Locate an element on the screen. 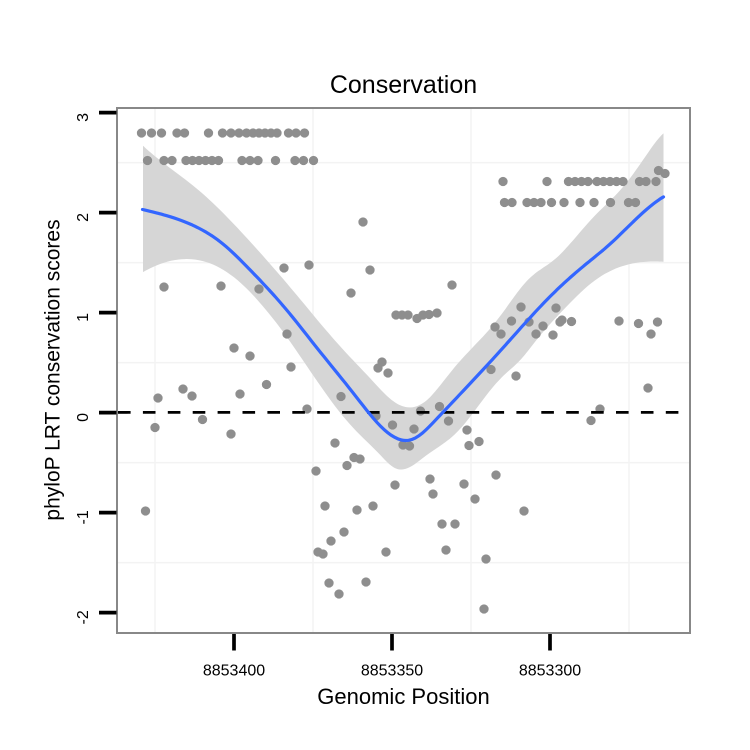  svg-text: 0 is located at coordinates (83, 417).